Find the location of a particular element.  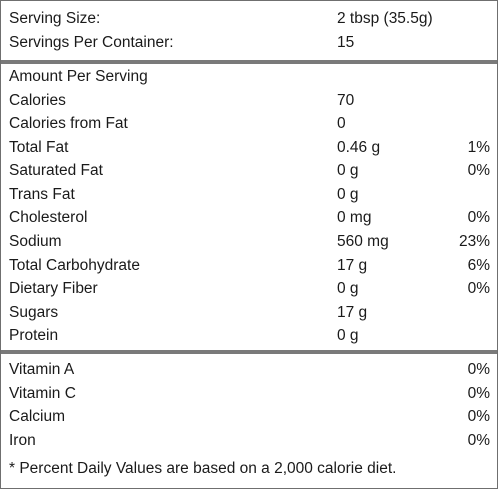

nutrient-row: Cholesterol 0 mg 0% is located at coordinates (249, 217).